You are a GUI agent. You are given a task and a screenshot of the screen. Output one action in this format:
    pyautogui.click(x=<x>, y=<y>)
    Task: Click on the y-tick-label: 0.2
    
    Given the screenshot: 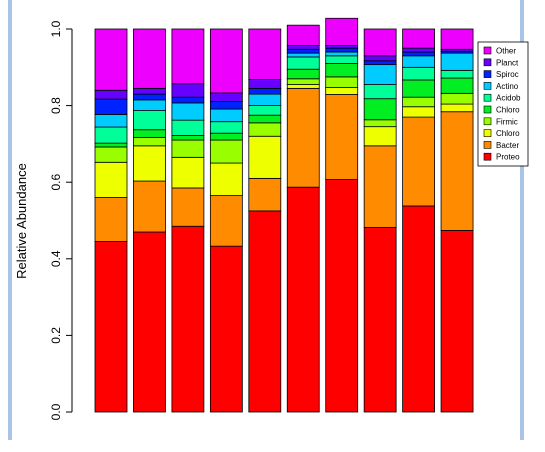 What is the action you would take?
    pyautogui.click(x=56, y=335)
    